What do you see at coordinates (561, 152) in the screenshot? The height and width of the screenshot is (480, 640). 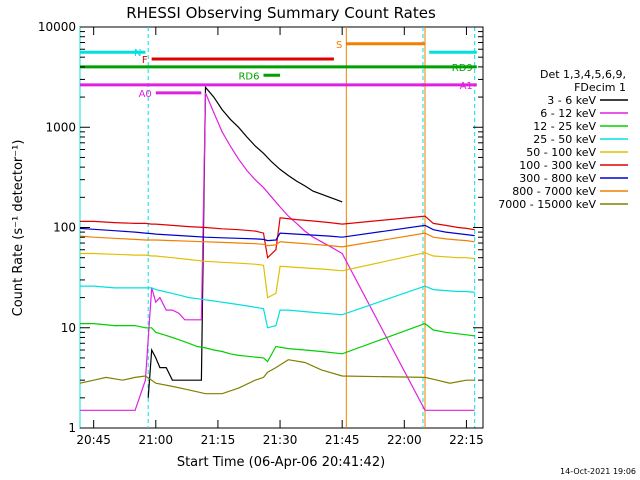 I see `legend-label-4: 50 - 100 keV` at bounding box center [561, 152].